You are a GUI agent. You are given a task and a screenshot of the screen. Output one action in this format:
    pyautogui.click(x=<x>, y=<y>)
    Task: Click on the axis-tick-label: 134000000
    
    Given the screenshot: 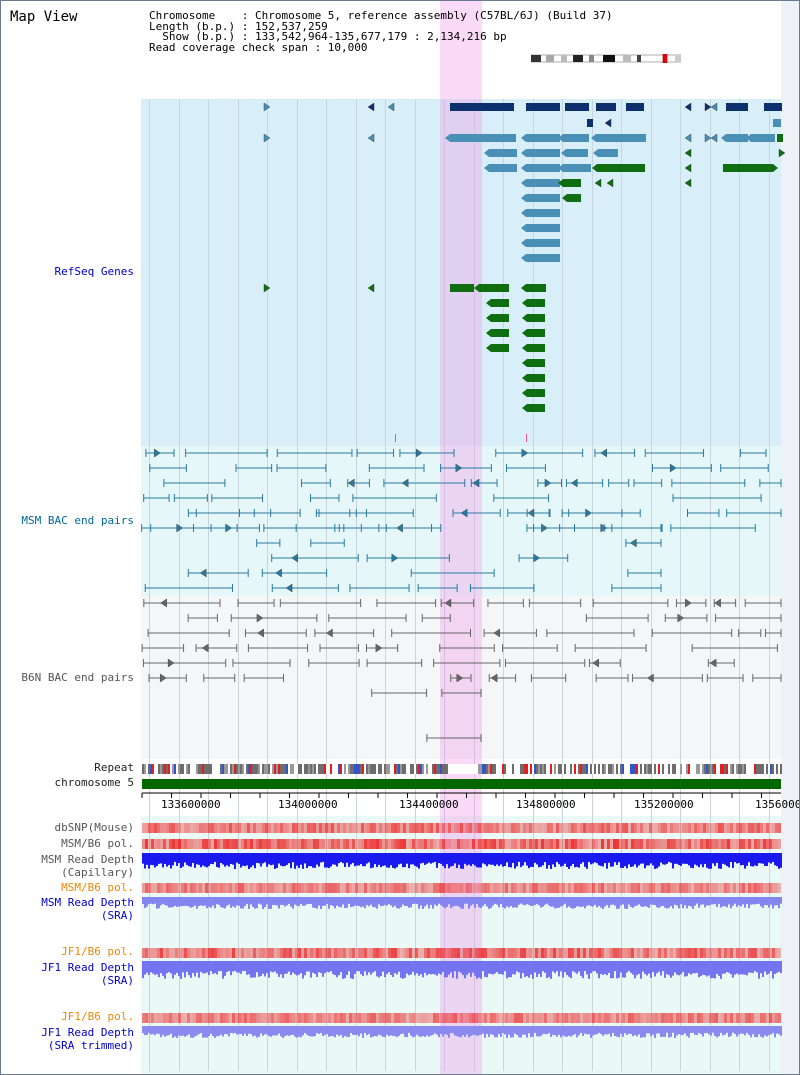 What is the action you would take?
    pyautogui.click(x=308, y=804)
    